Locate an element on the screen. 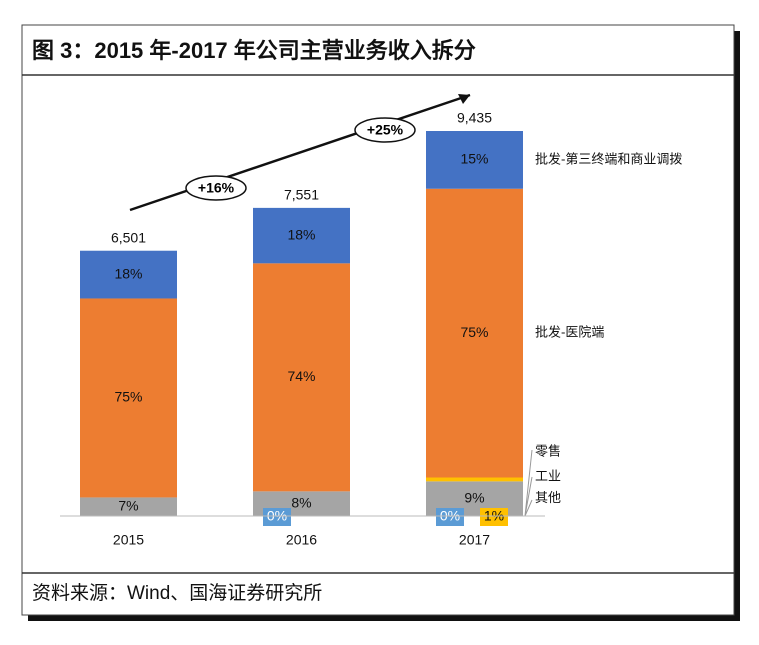 The image size is (759, 645). total-label: 7,551 is located at coordinates (301, 195).